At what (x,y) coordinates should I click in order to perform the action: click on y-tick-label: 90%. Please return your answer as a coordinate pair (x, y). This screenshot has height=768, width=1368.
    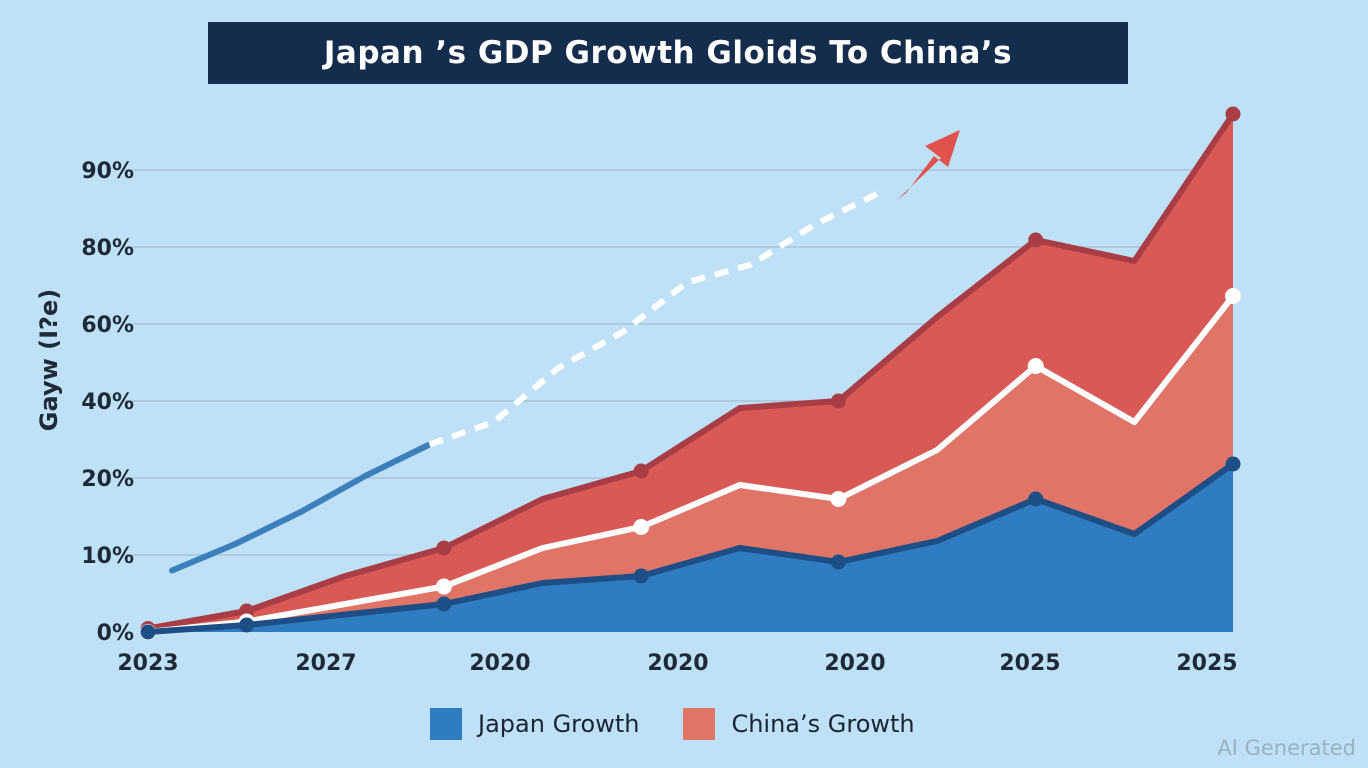
    Looking at the image, I should click on (107, 171).